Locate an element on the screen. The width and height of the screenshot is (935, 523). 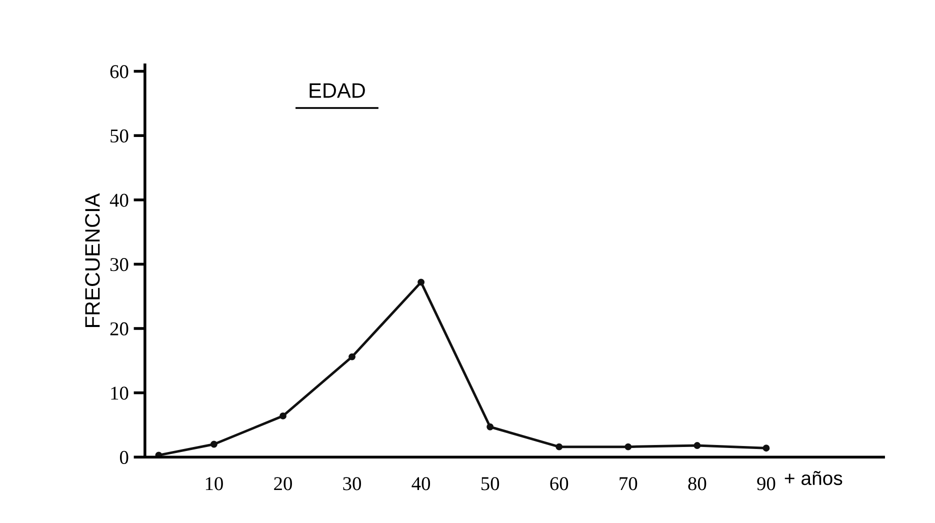
x-tick-label: 60 is located at coordinates (559, 483).